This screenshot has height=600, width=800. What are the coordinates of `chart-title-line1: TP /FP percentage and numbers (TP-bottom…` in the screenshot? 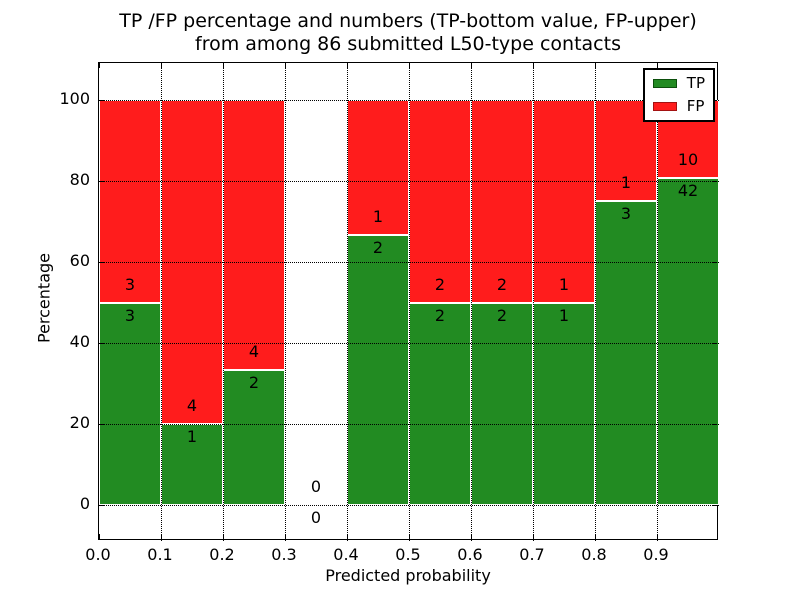 It's located at (408, 21).